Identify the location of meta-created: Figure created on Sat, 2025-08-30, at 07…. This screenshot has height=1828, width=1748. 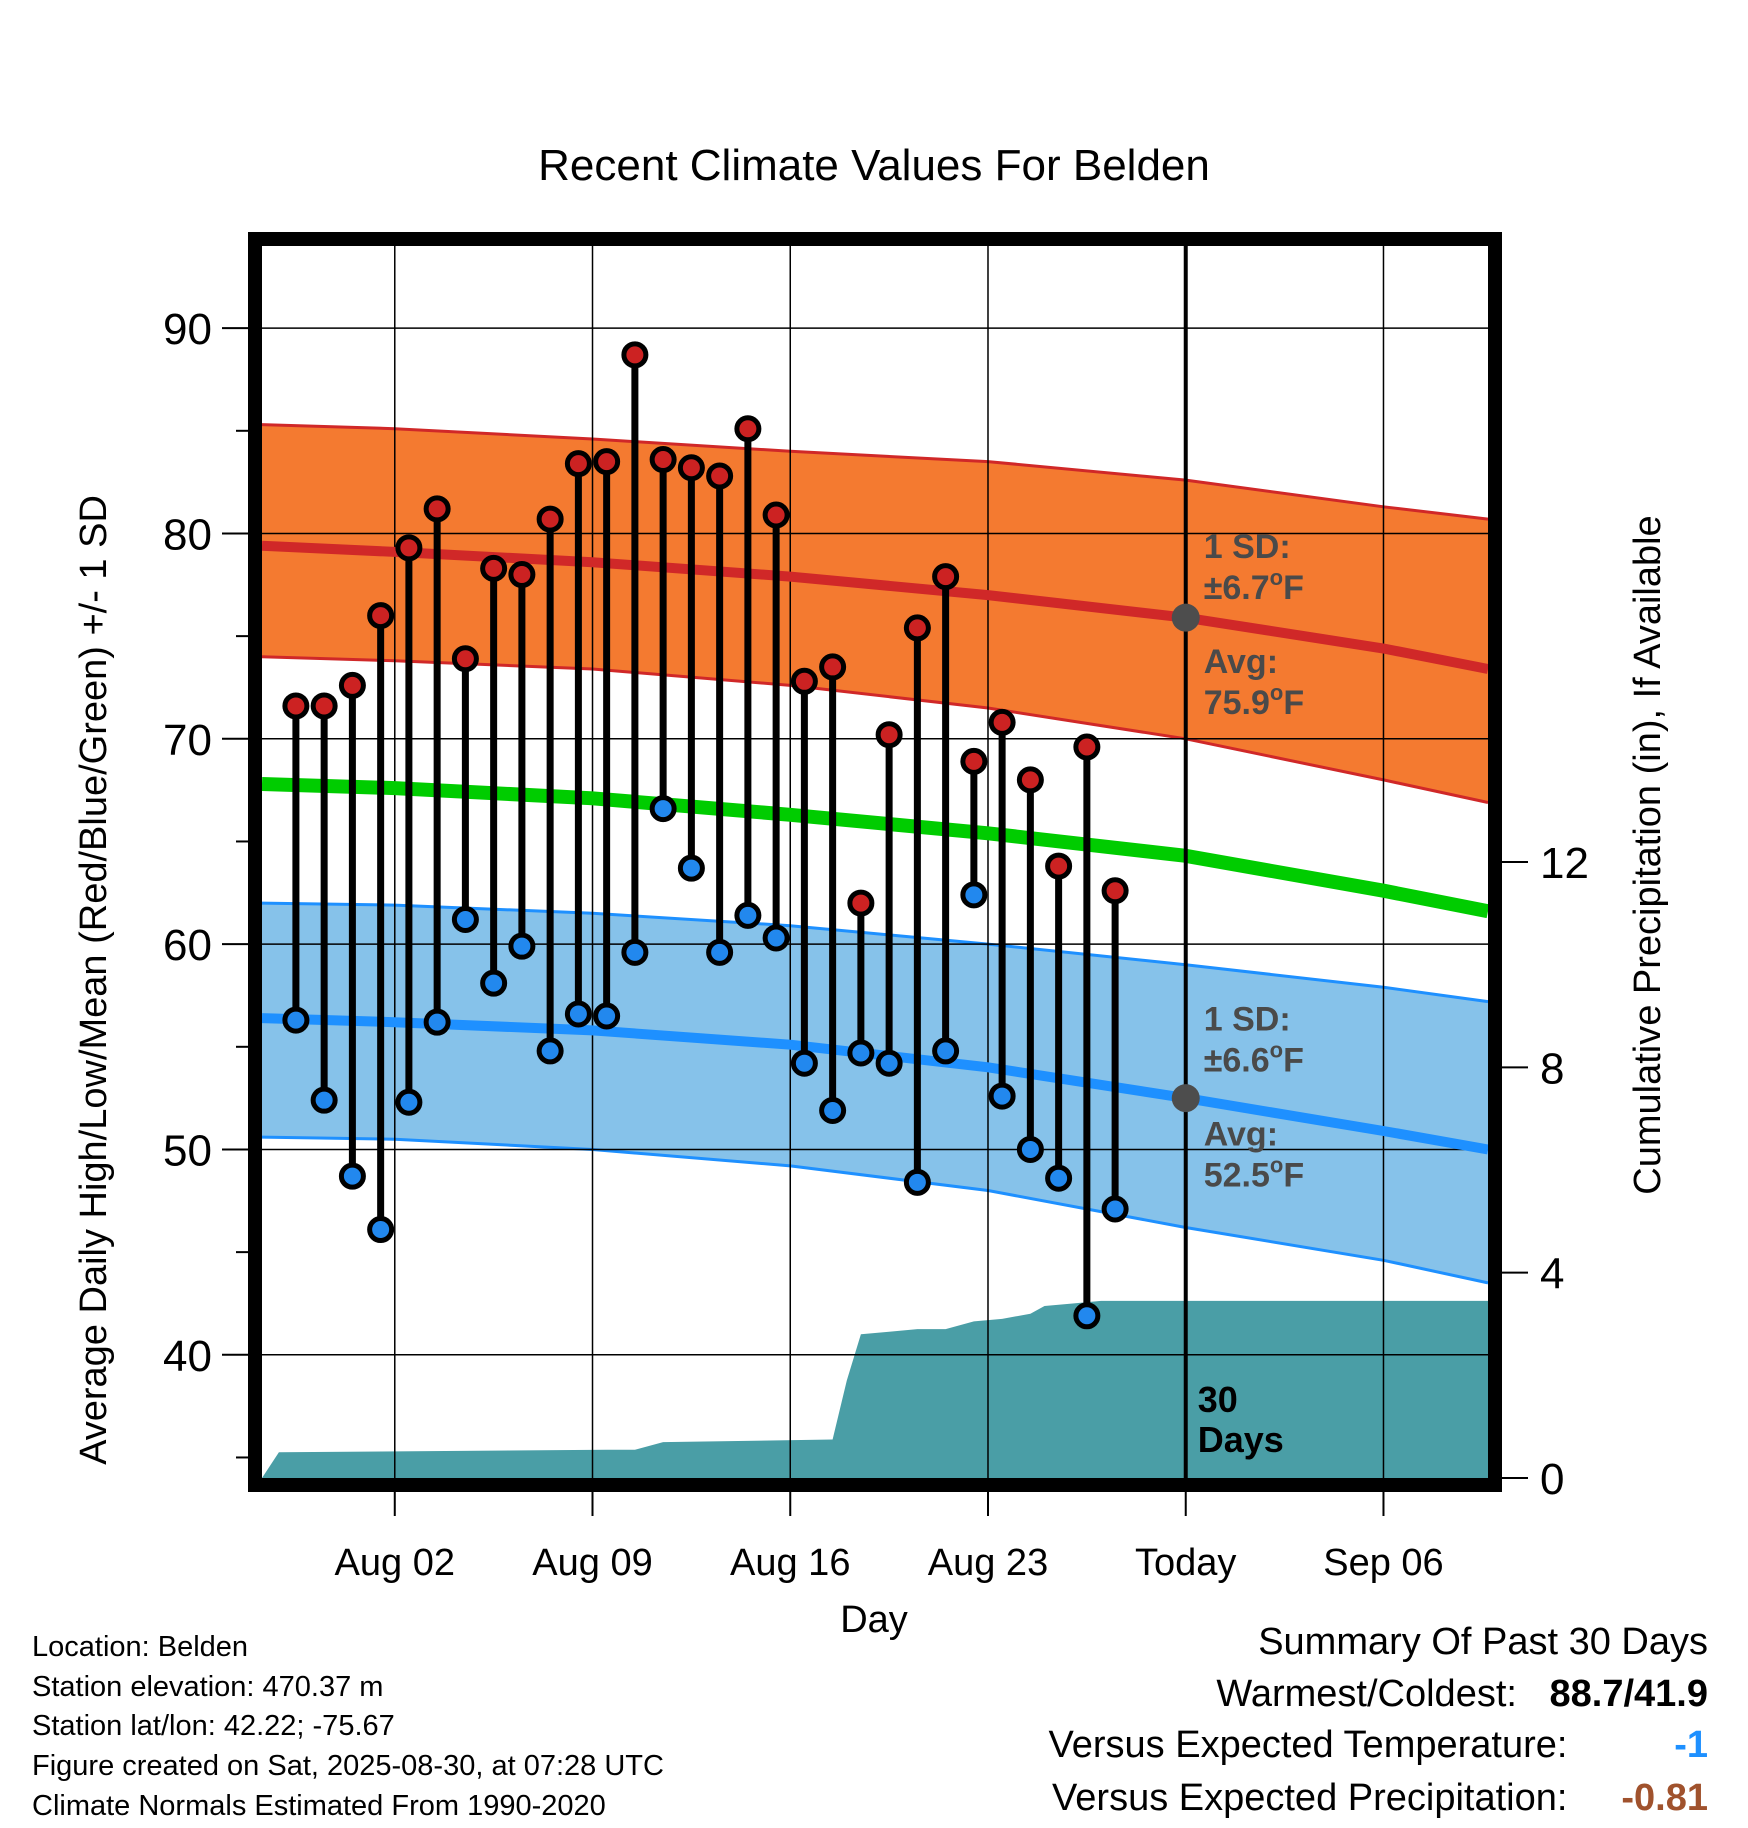
(348, 1766).